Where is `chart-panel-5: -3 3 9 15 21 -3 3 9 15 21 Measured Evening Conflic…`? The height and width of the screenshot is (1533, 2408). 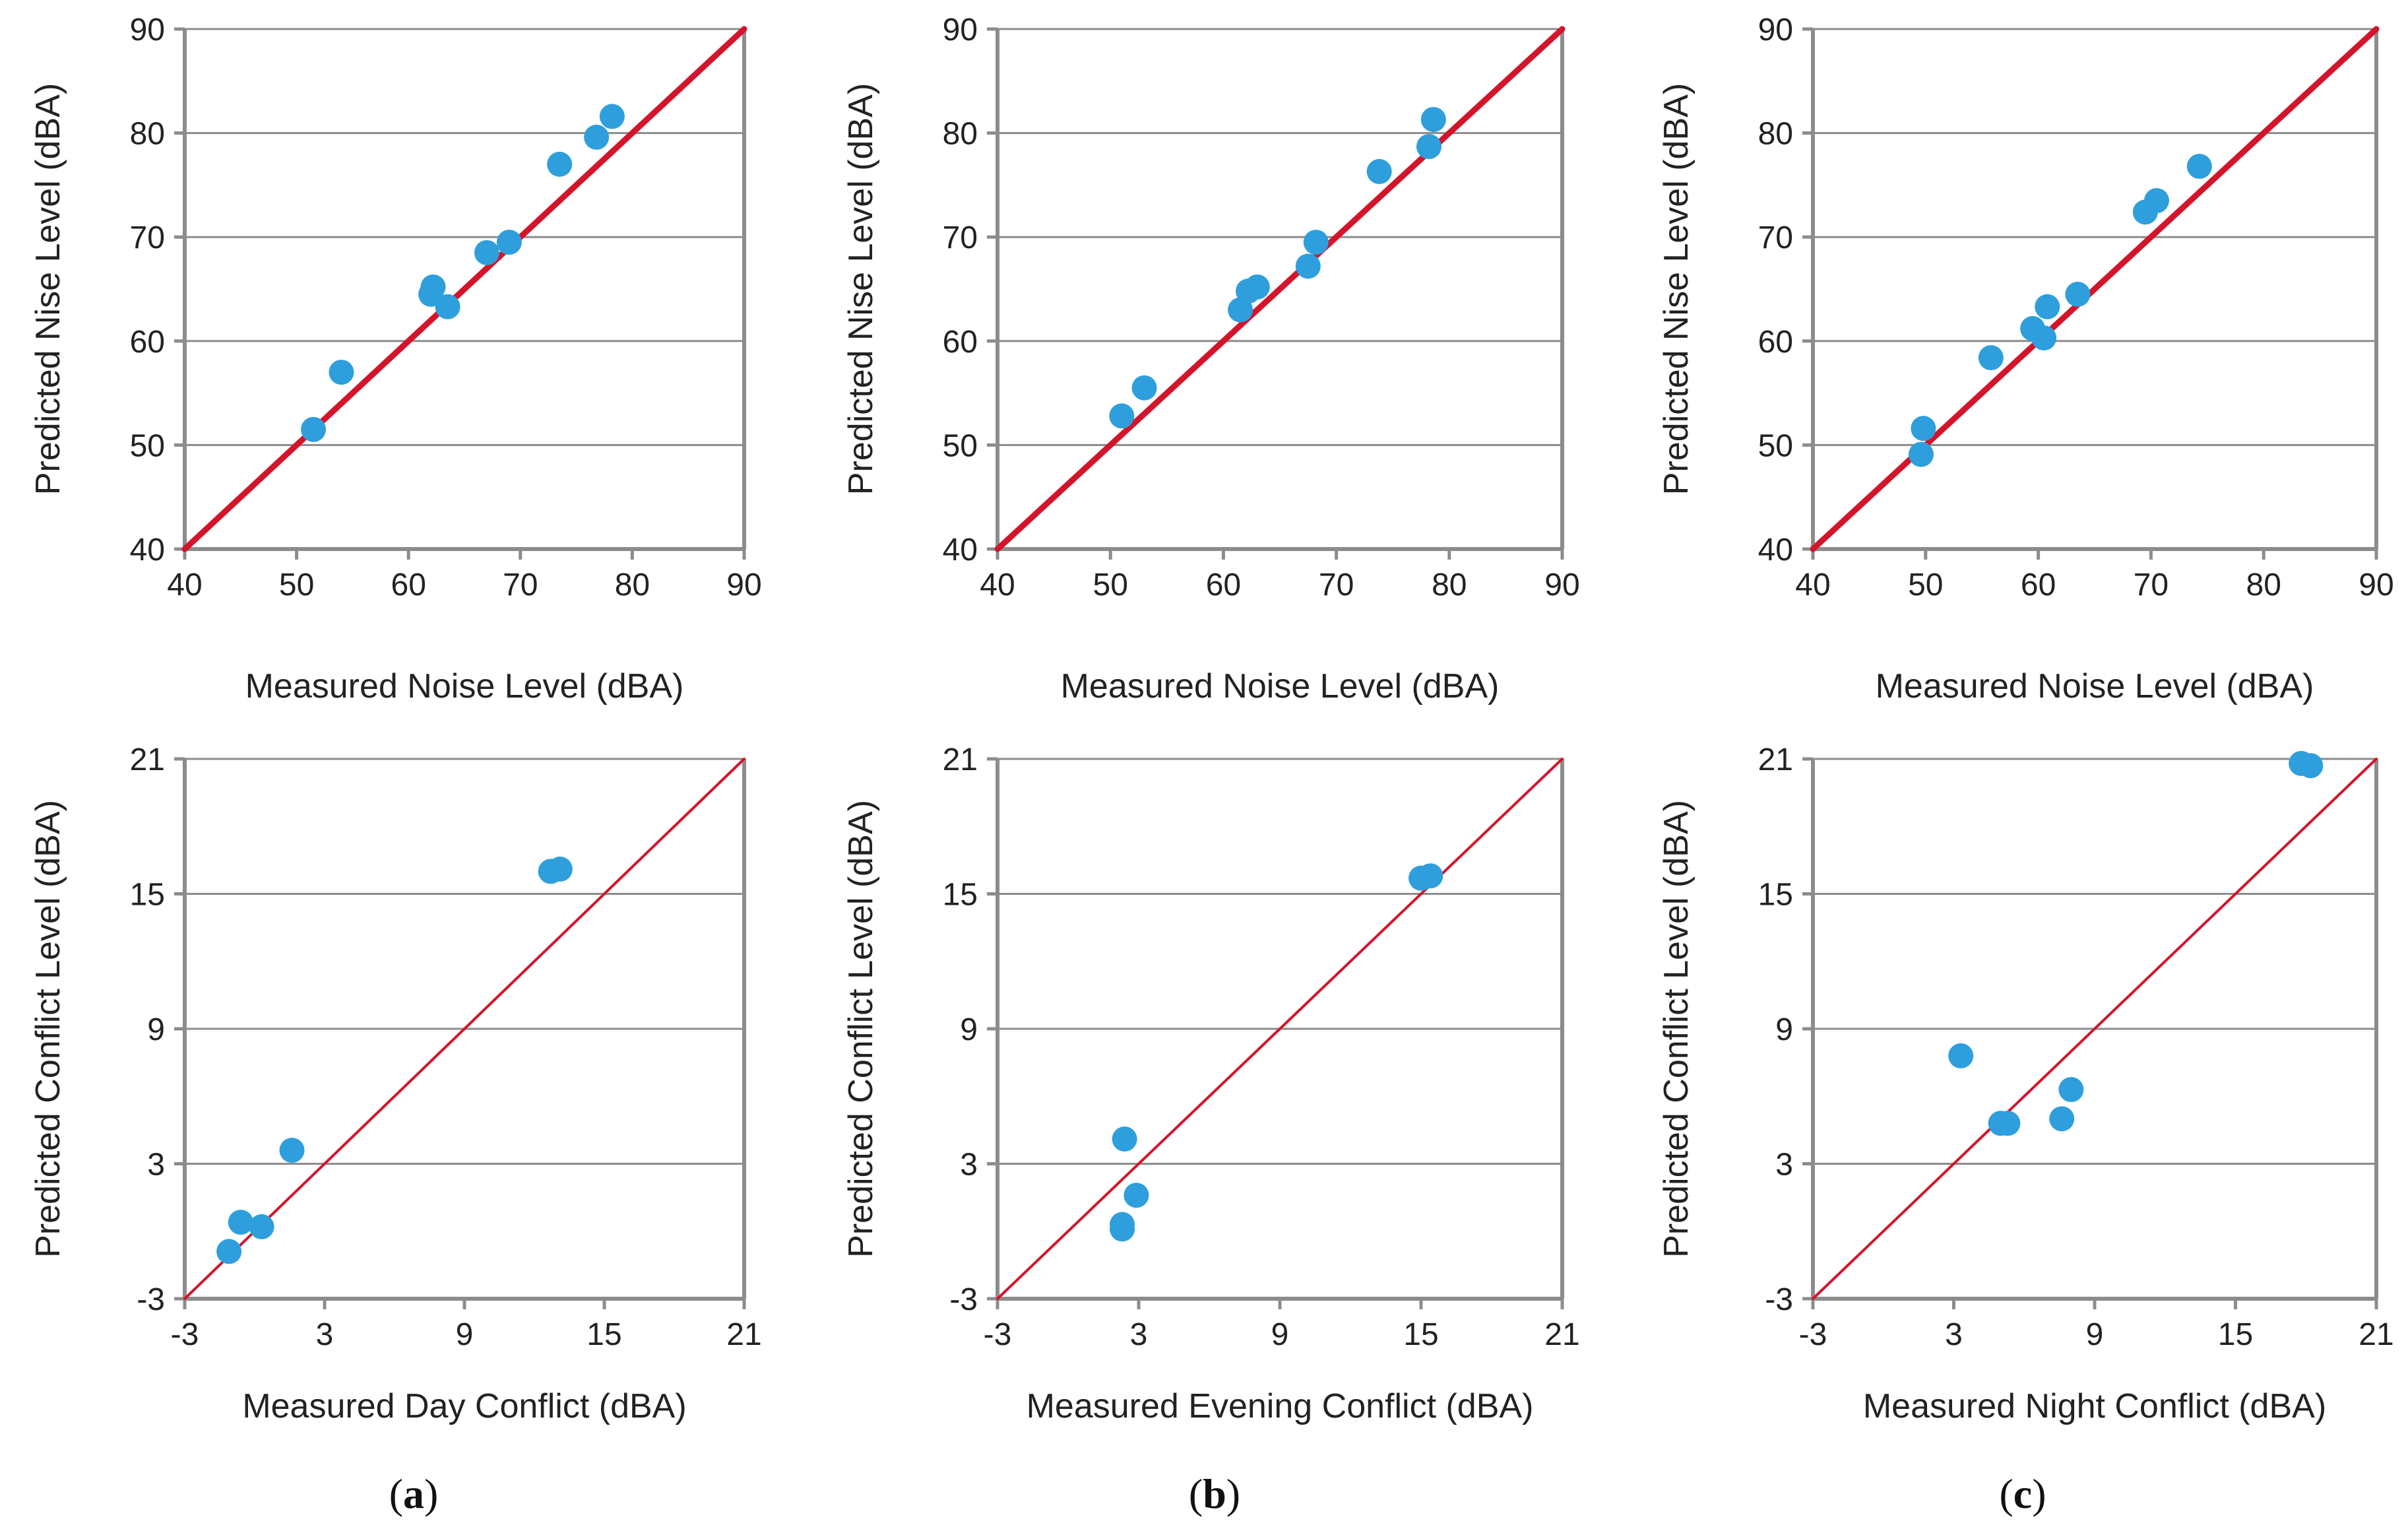
chart-panel-5: -3 3 9 15 21 -3 3 9 15 21 Measured Evening Conflic… is located at coordinates (1211, 1083).